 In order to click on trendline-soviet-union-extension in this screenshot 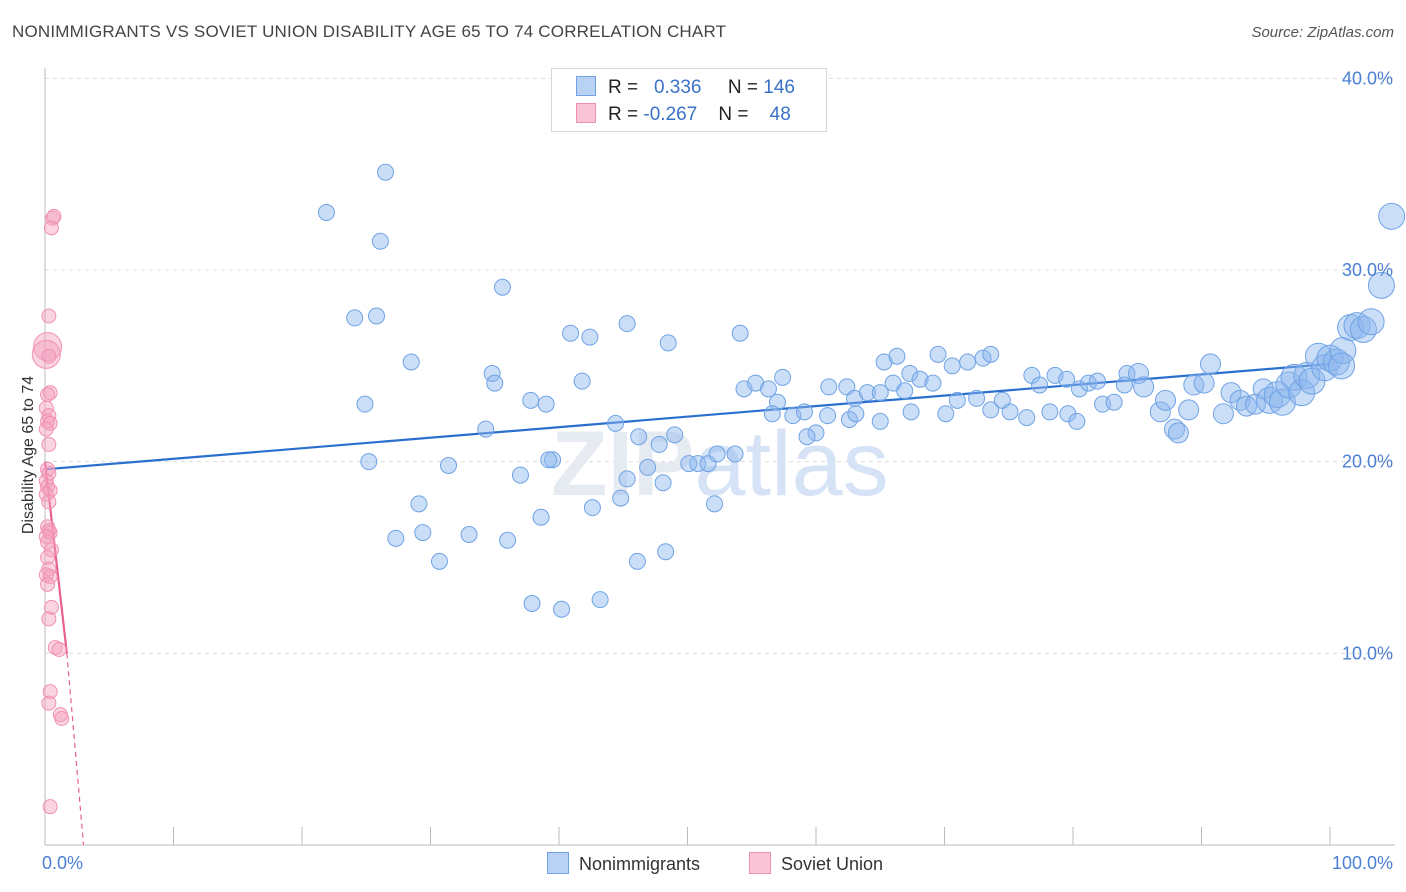, I will do `click(75, 749)`.